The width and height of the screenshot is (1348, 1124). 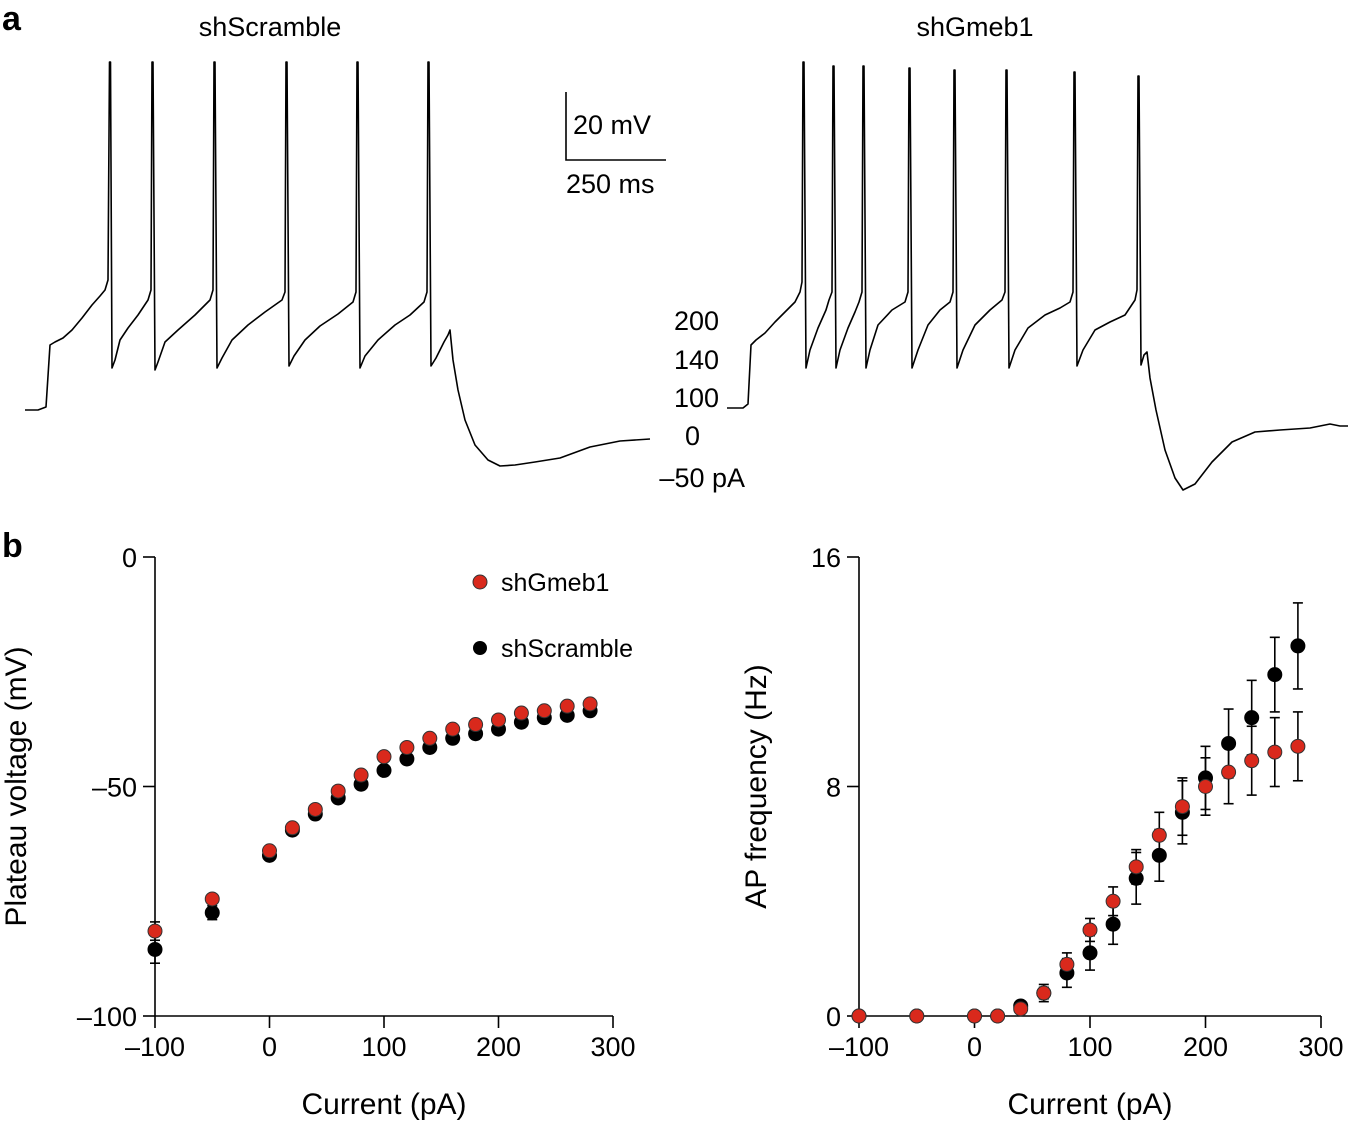 What do you see at coordinates (826, 558) in the screenshot?
I see `y-tick-label: 16` at bounding box center [826, 558].